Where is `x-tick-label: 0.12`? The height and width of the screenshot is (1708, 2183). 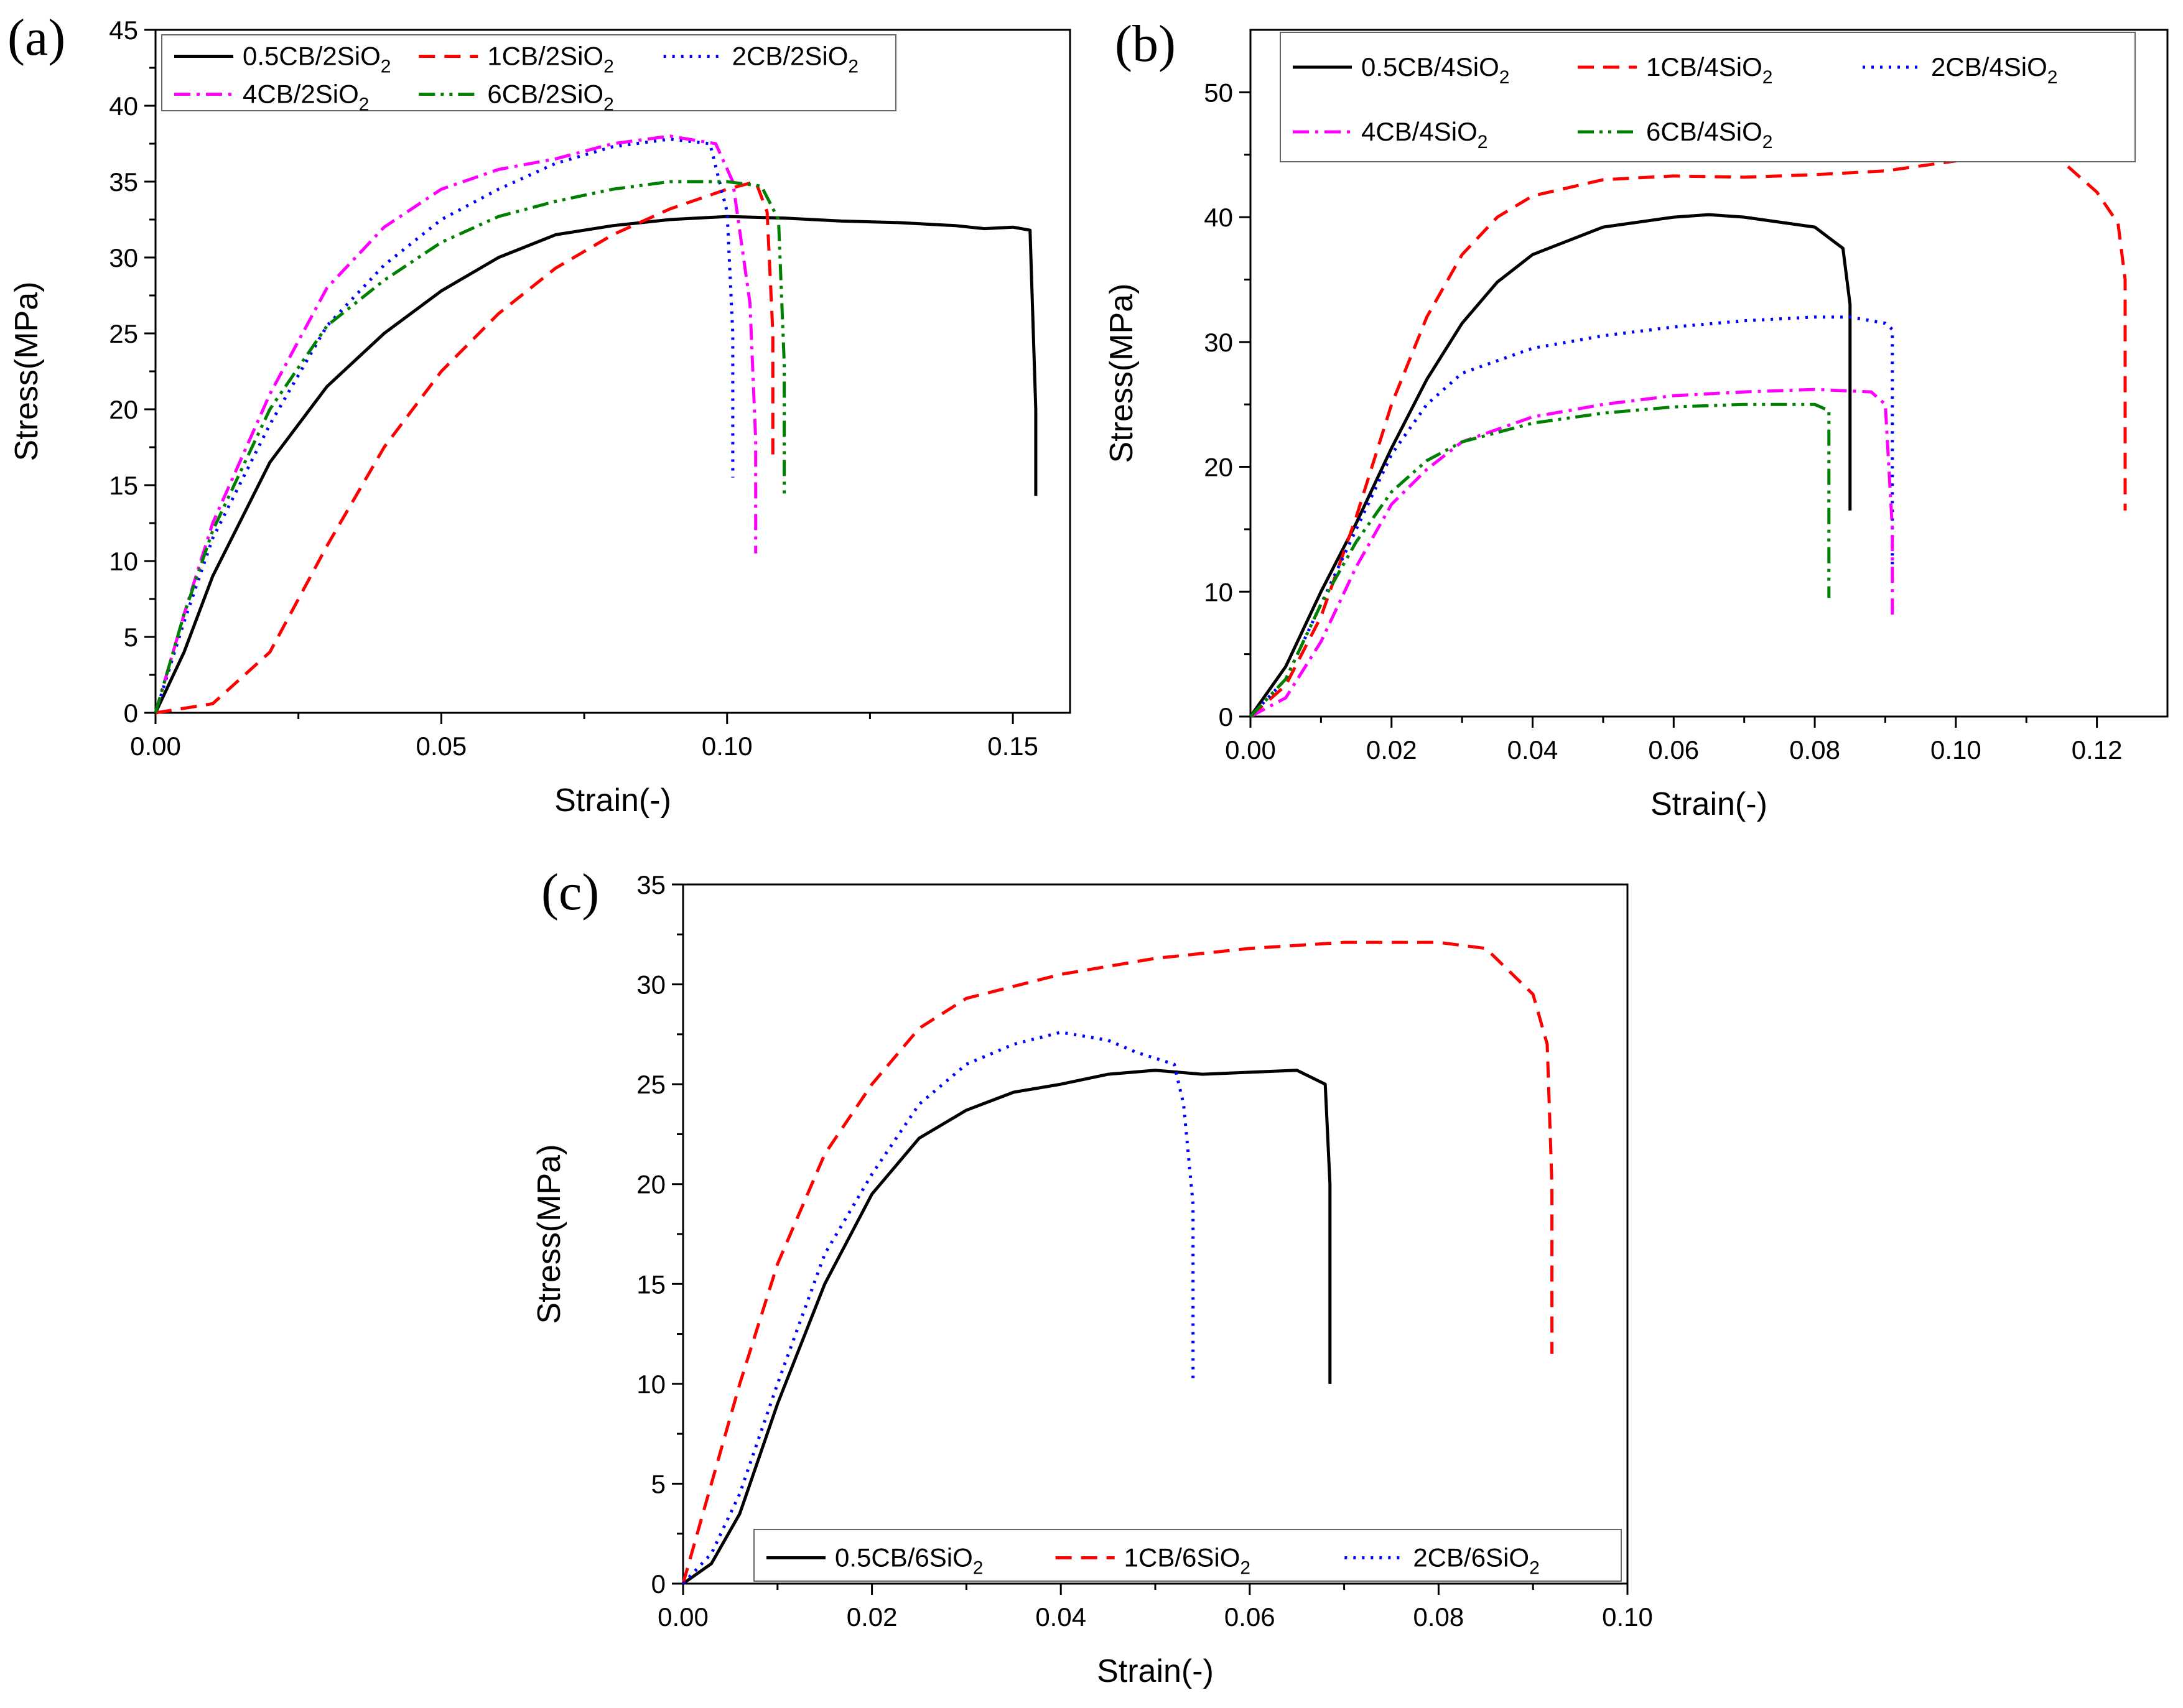
x-tick-label: 0.12 is located at coordinates (2097, 749).